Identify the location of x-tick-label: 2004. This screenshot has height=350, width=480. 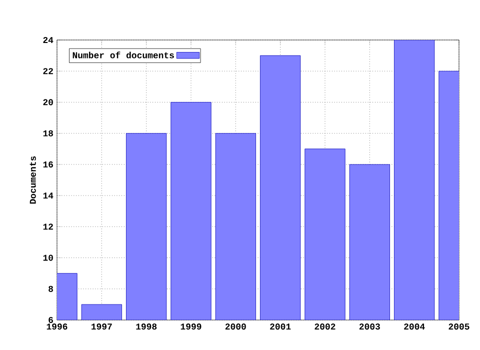
(414, 327).